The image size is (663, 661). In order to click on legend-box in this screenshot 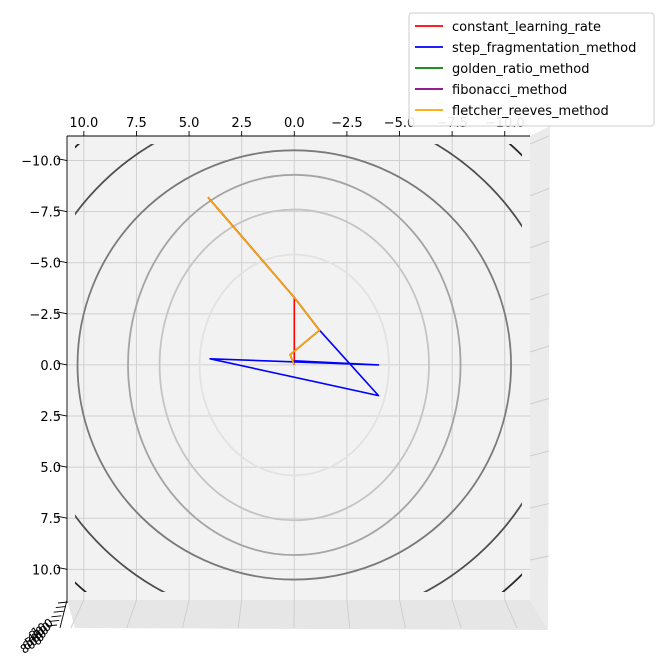, I will do `click(531, 69)`.